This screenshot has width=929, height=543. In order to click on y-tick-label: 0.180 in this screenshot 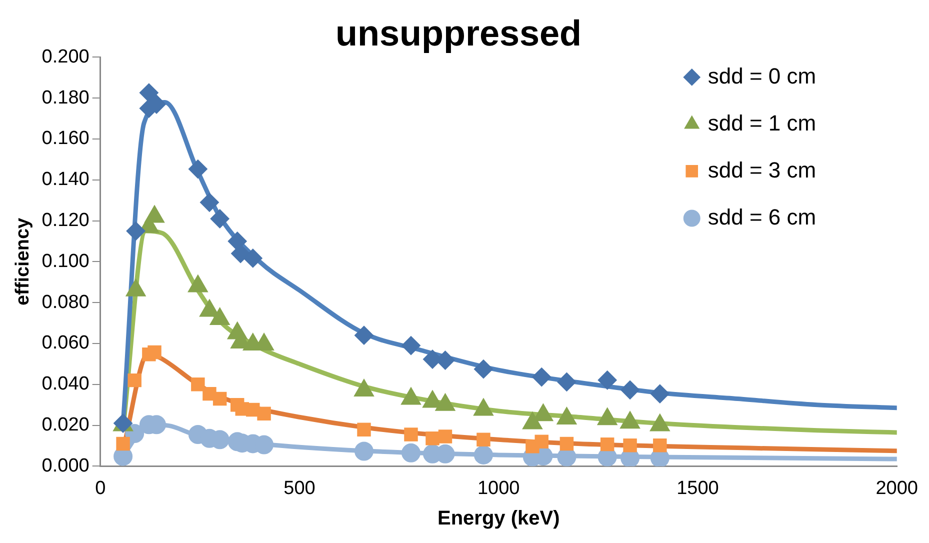, I will do `click(66, 97)`.